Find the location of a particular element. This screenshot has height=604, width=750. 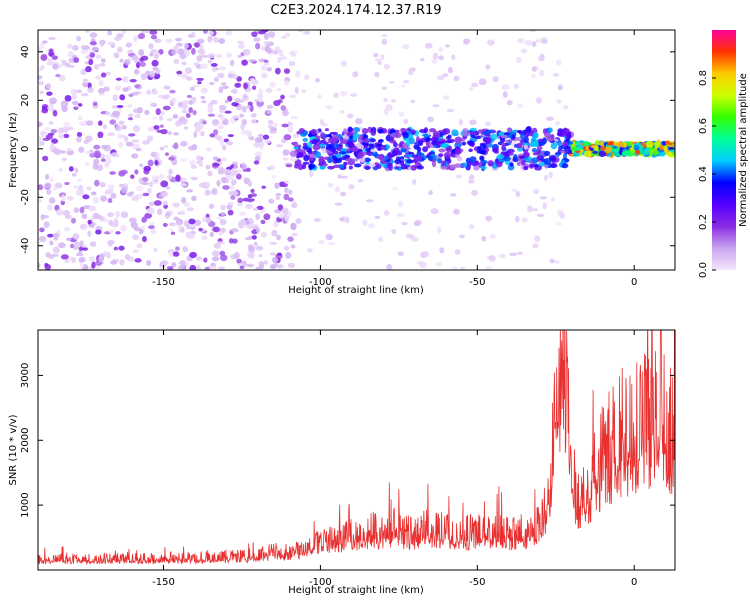

colorbar-tick-label: 0.8 is located at coordinates (703, 78).